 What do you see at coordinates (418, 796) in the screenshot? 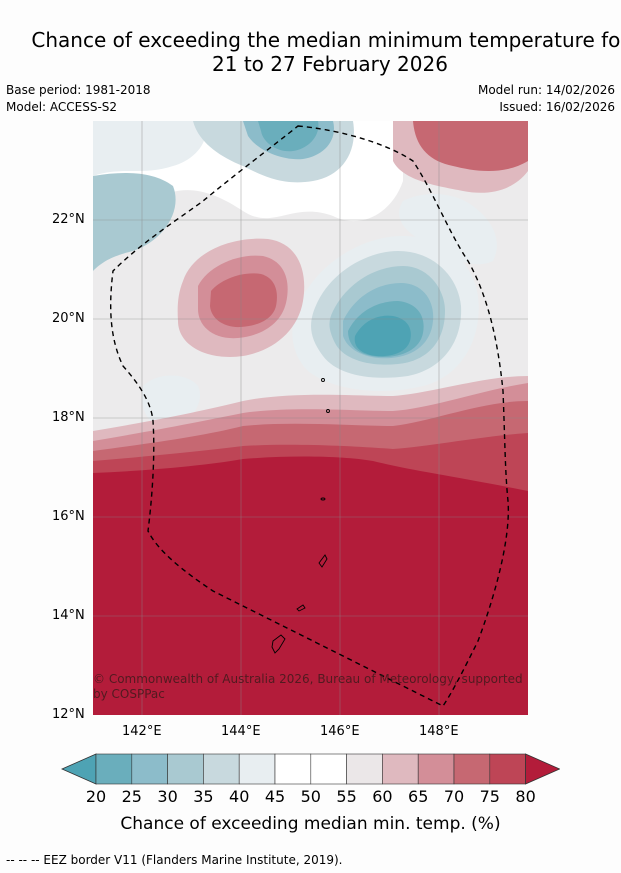
I see `colorbar-tick-label: 65` at bounding box center [418, 796].